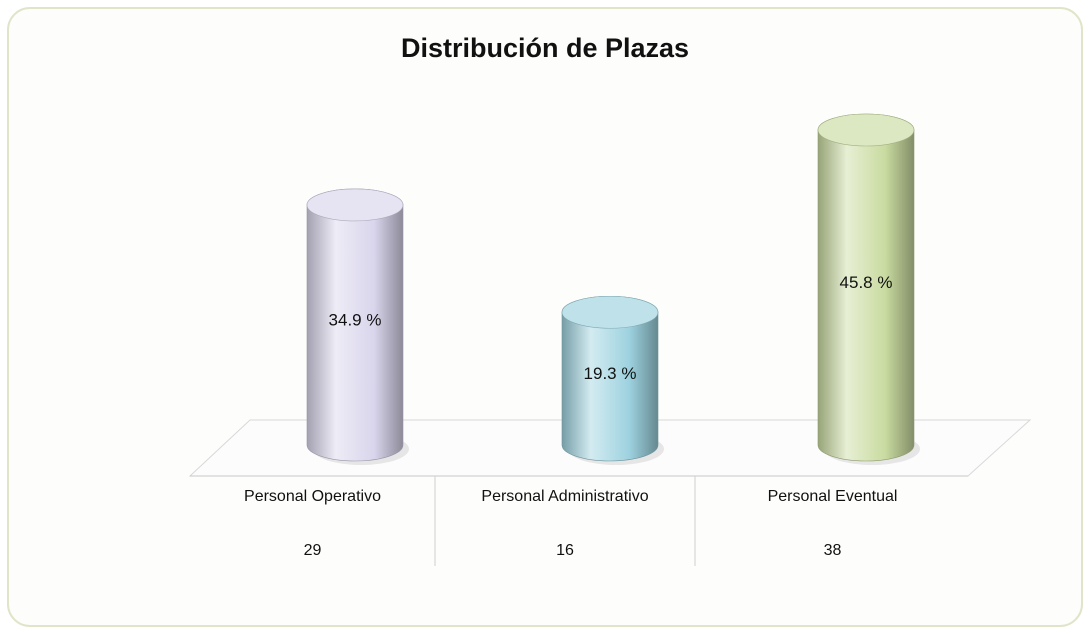  Describe the element at coordinates (565, 550) in the screenshot. I see `count-label: 16` at that location.